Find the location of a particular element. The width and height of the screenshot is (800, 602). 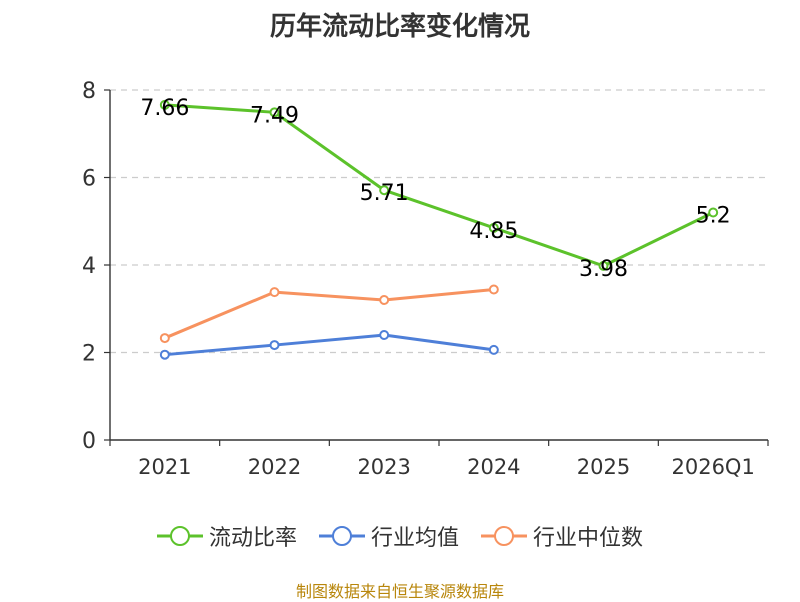

legend-label: 行业中位数 is located at coordinates (588, 538).